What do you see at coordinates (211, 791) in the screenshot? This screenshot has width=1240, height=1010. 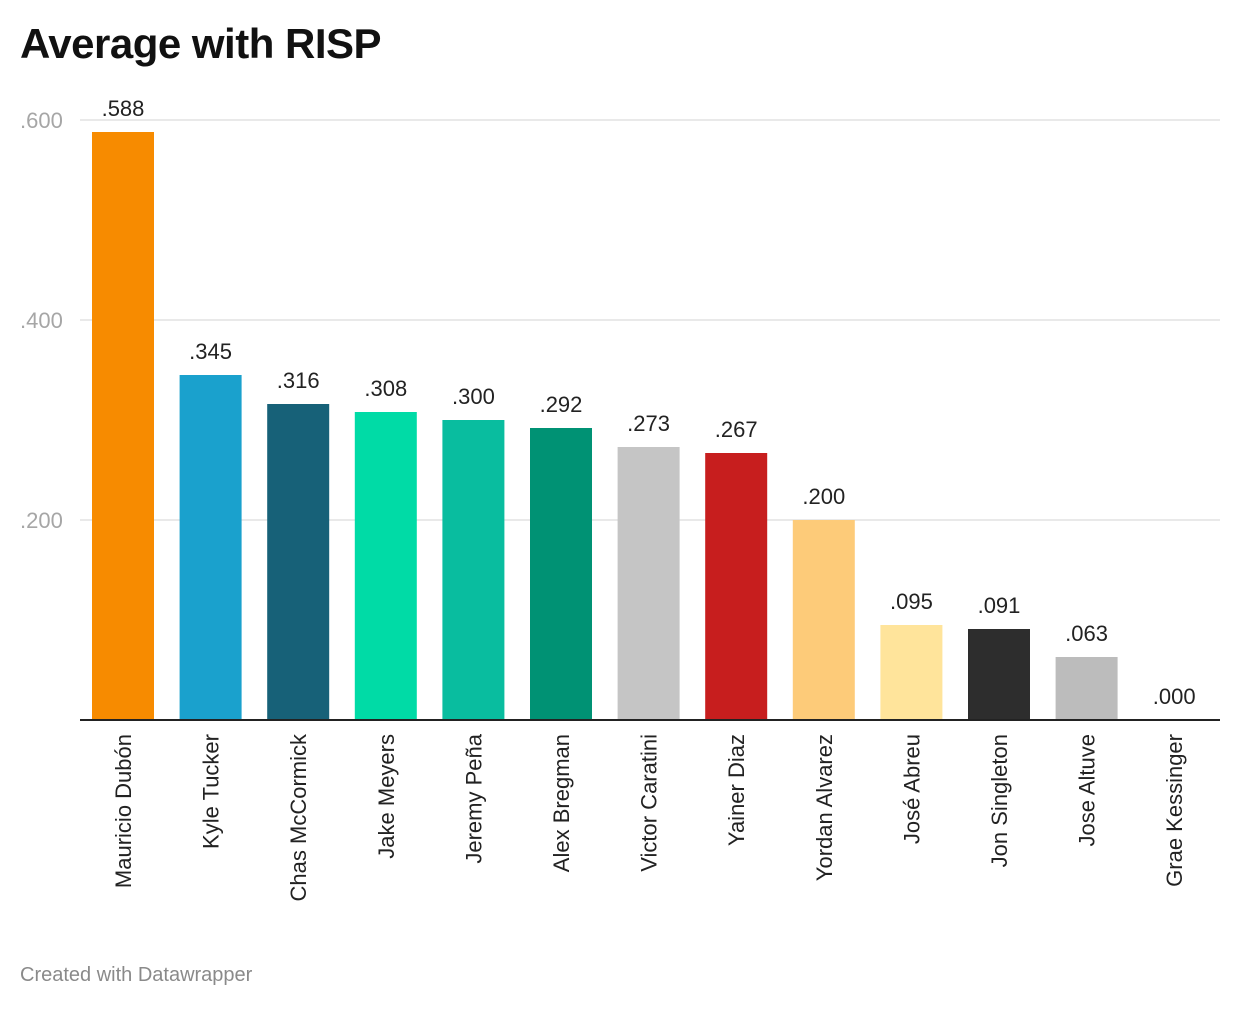 I see `category-label: Kyle Tucker` at bounding box center [211, 791].